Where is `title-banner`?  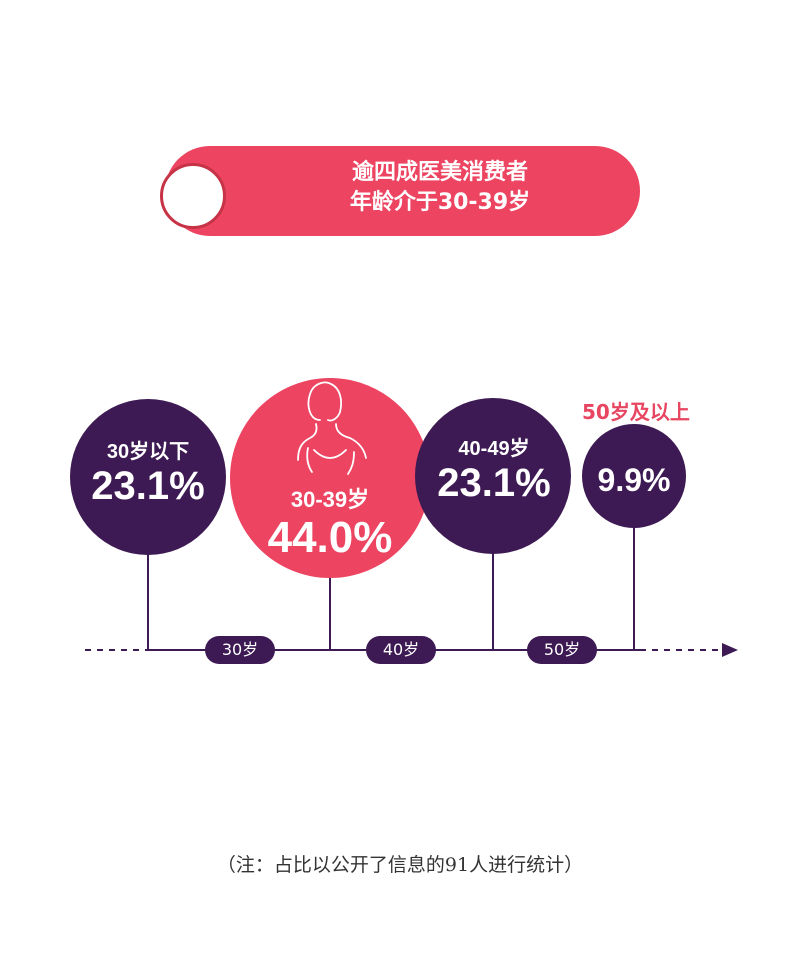 title-banner is located at coordinates (402, 191).